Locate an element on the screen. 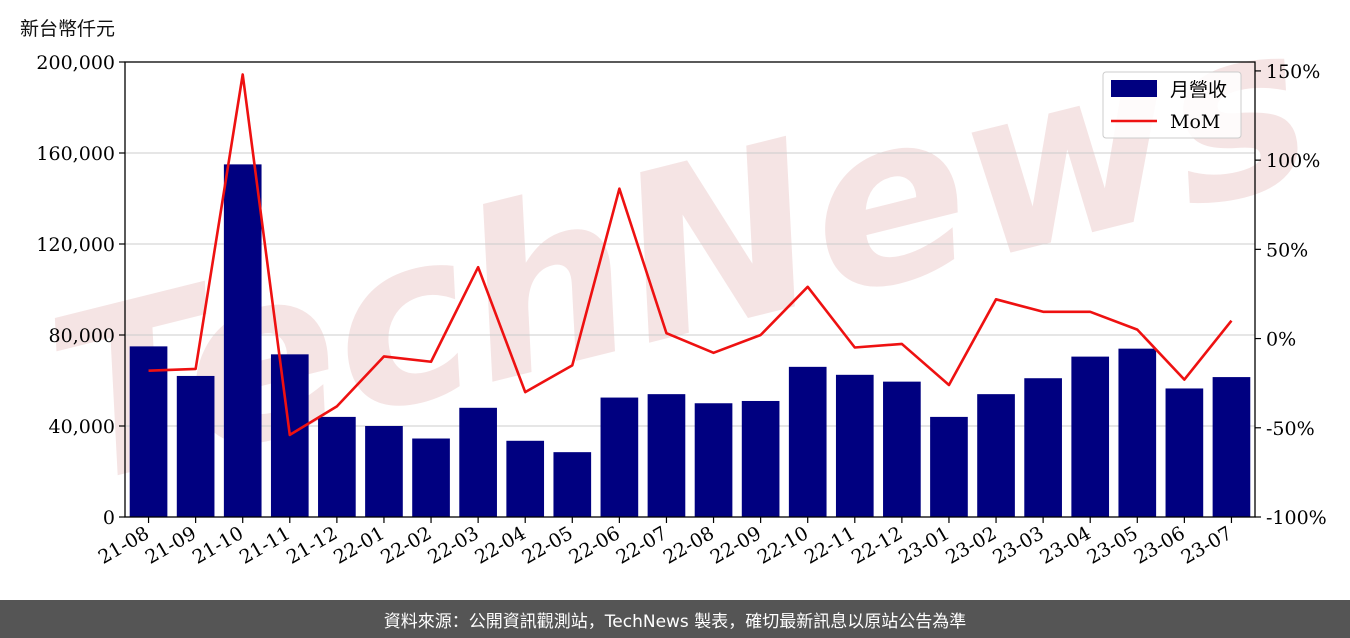 The height and width of the screenshot is (638, 1350). y-tick-label: 40,000 is located at coordinates (82, 427).